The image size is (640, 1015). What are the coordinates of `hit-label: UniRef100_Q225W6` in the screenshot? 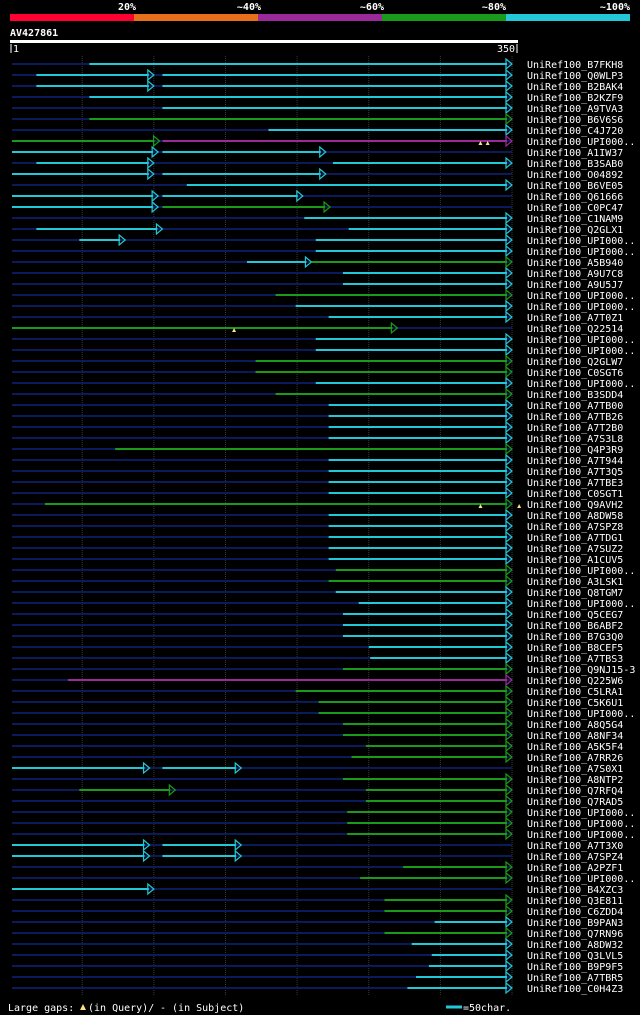 It's located at (575, 681).